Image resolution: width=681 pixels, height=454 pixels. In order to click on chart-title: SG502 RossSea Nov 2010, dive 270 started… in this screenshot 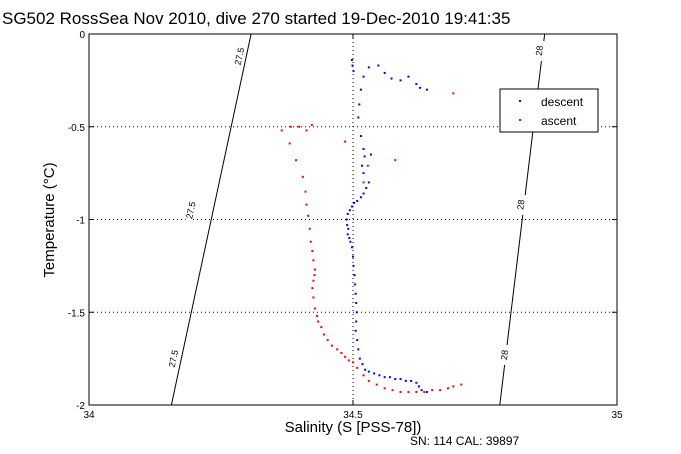, I will do `click(256, 18)`.